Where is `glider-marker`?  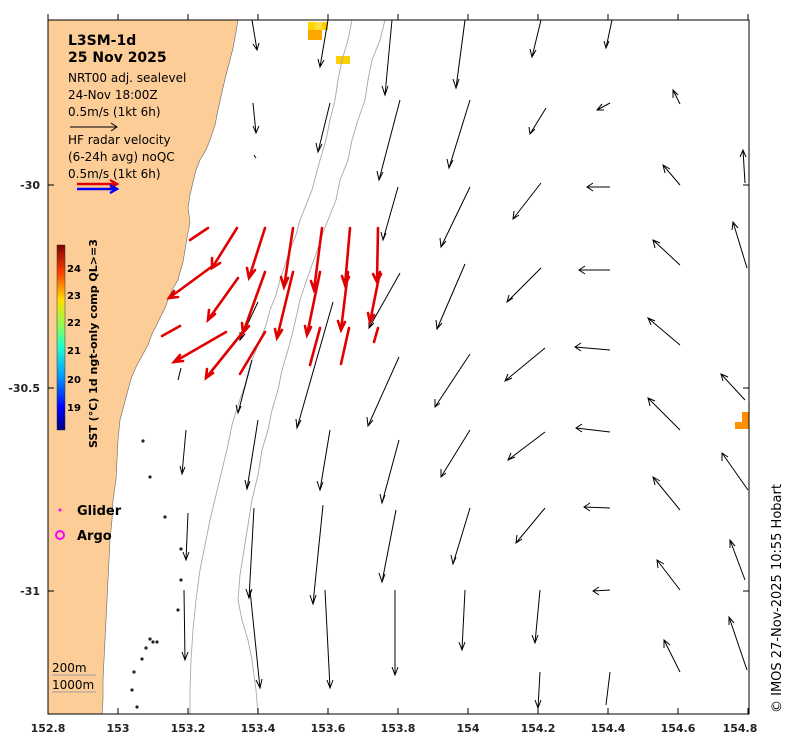 glider-marker is located at coordinates (60, 510).